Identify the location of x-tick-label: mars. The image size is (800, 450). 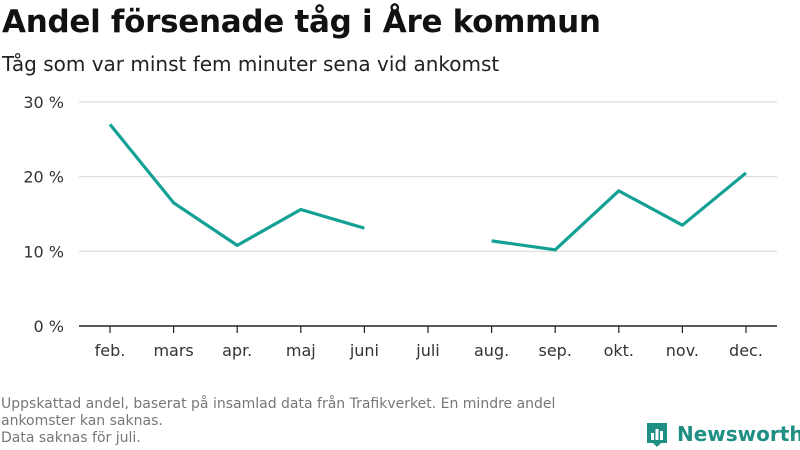
(173, 350).